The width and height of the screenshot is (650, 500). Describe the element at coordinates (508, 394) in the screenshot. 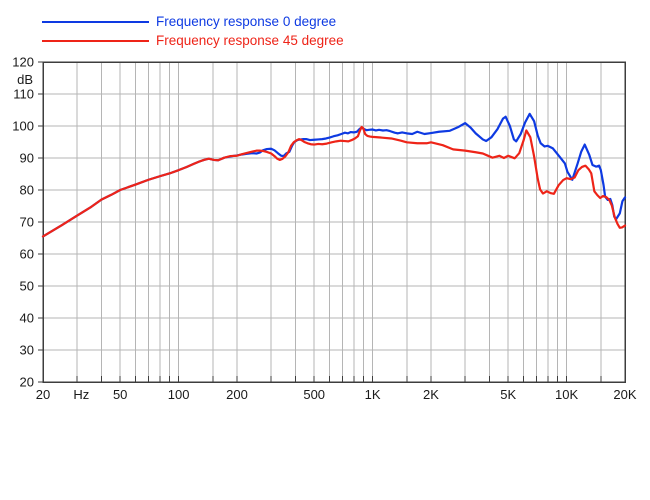

I see `x-tick-label: 5K` at that location.